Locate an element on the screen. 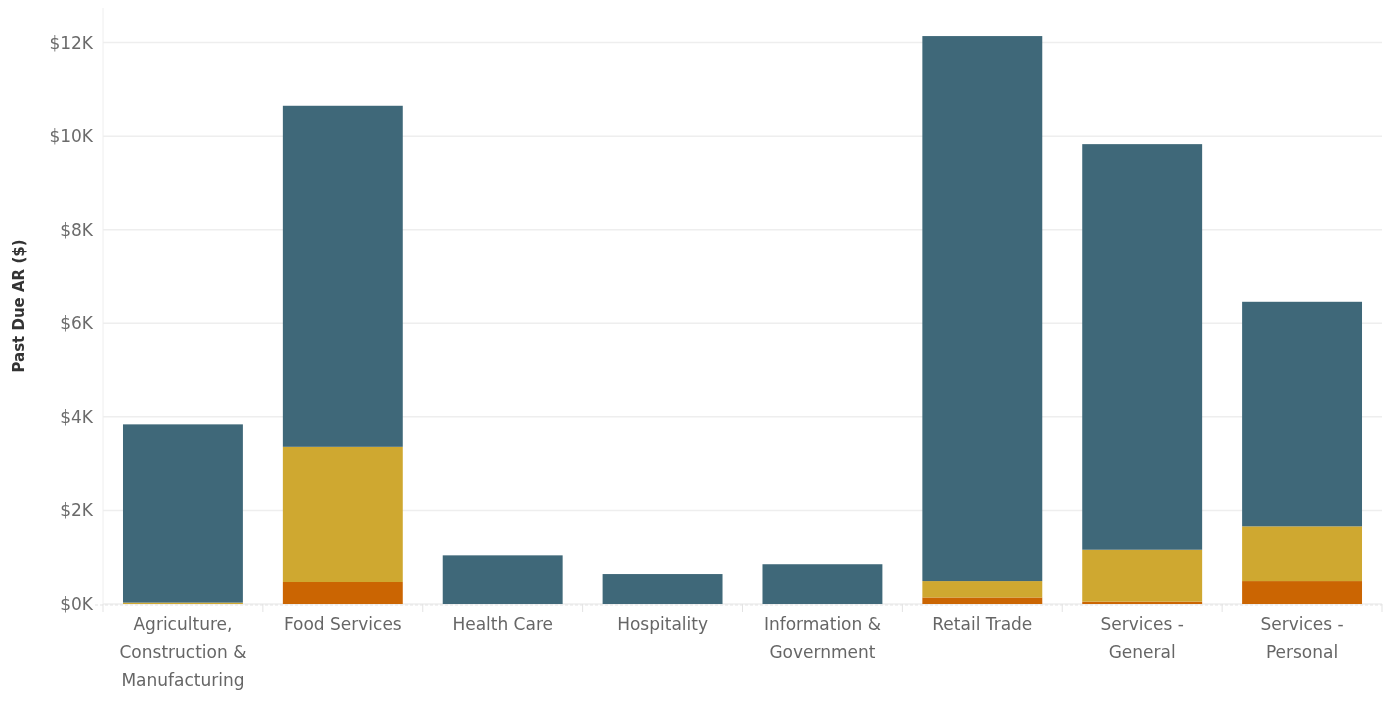 Image resolution: width=1396 pixels, height=708 pixels. x-tick-label: Information & Government is located at coordinates (822, 638).